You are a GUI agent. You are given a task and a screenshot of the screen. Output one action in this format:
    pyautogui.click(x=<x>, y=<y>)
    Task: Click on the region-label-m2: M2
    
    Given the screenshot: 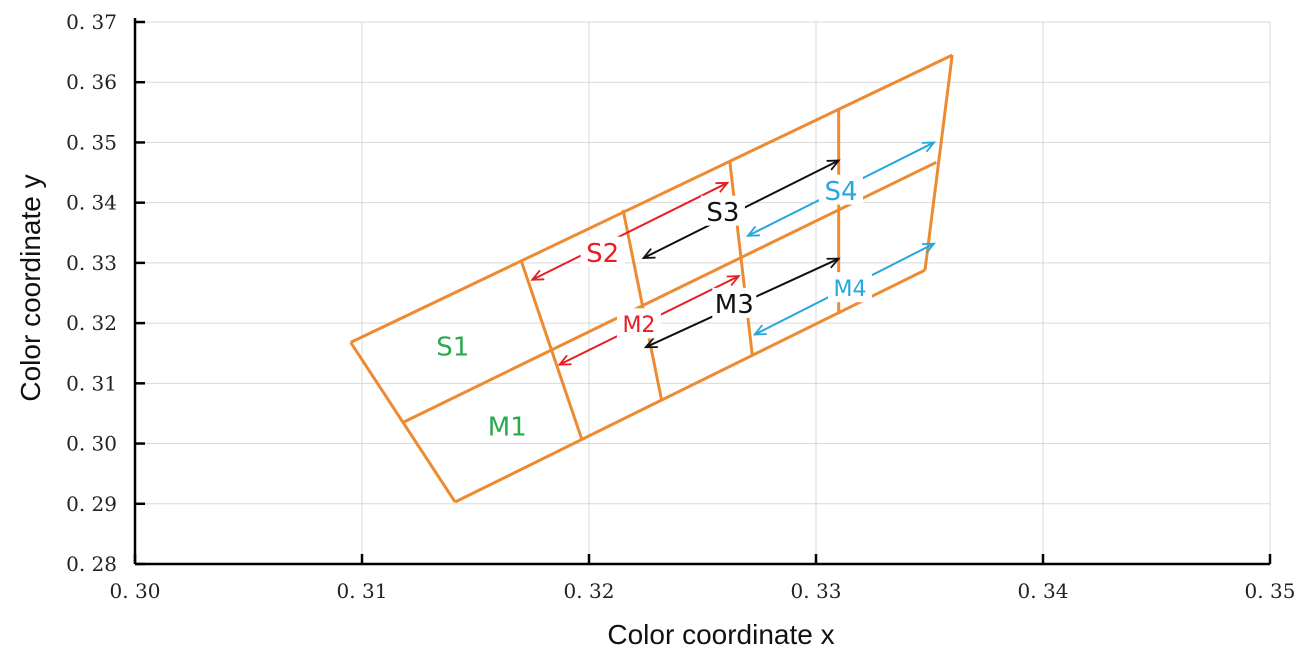 What is the action you would take?
    pyautogui.click(x=638, y=325)
    